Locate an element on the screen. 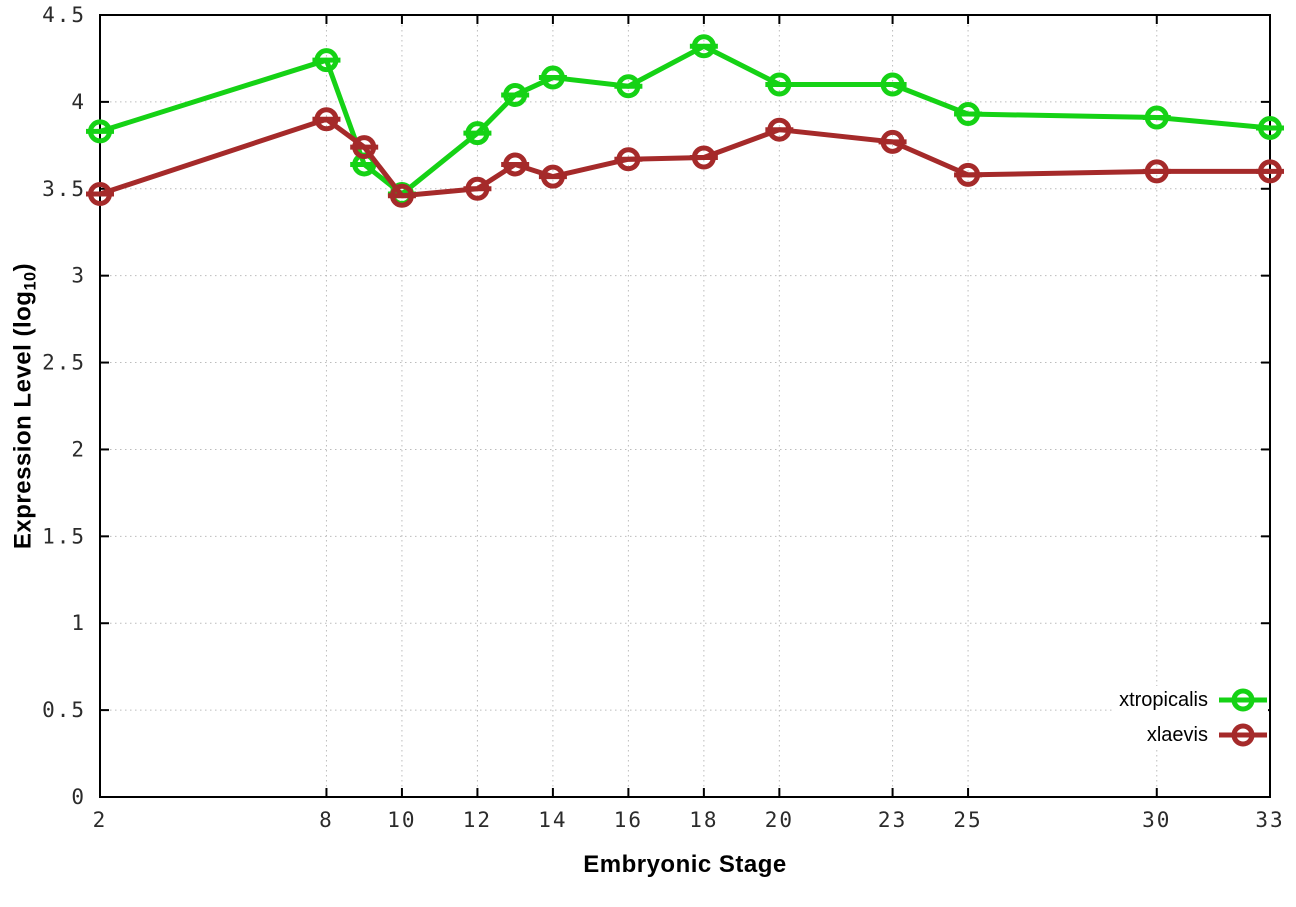  ytick-label: 0 is located at coordinates (78, 797).